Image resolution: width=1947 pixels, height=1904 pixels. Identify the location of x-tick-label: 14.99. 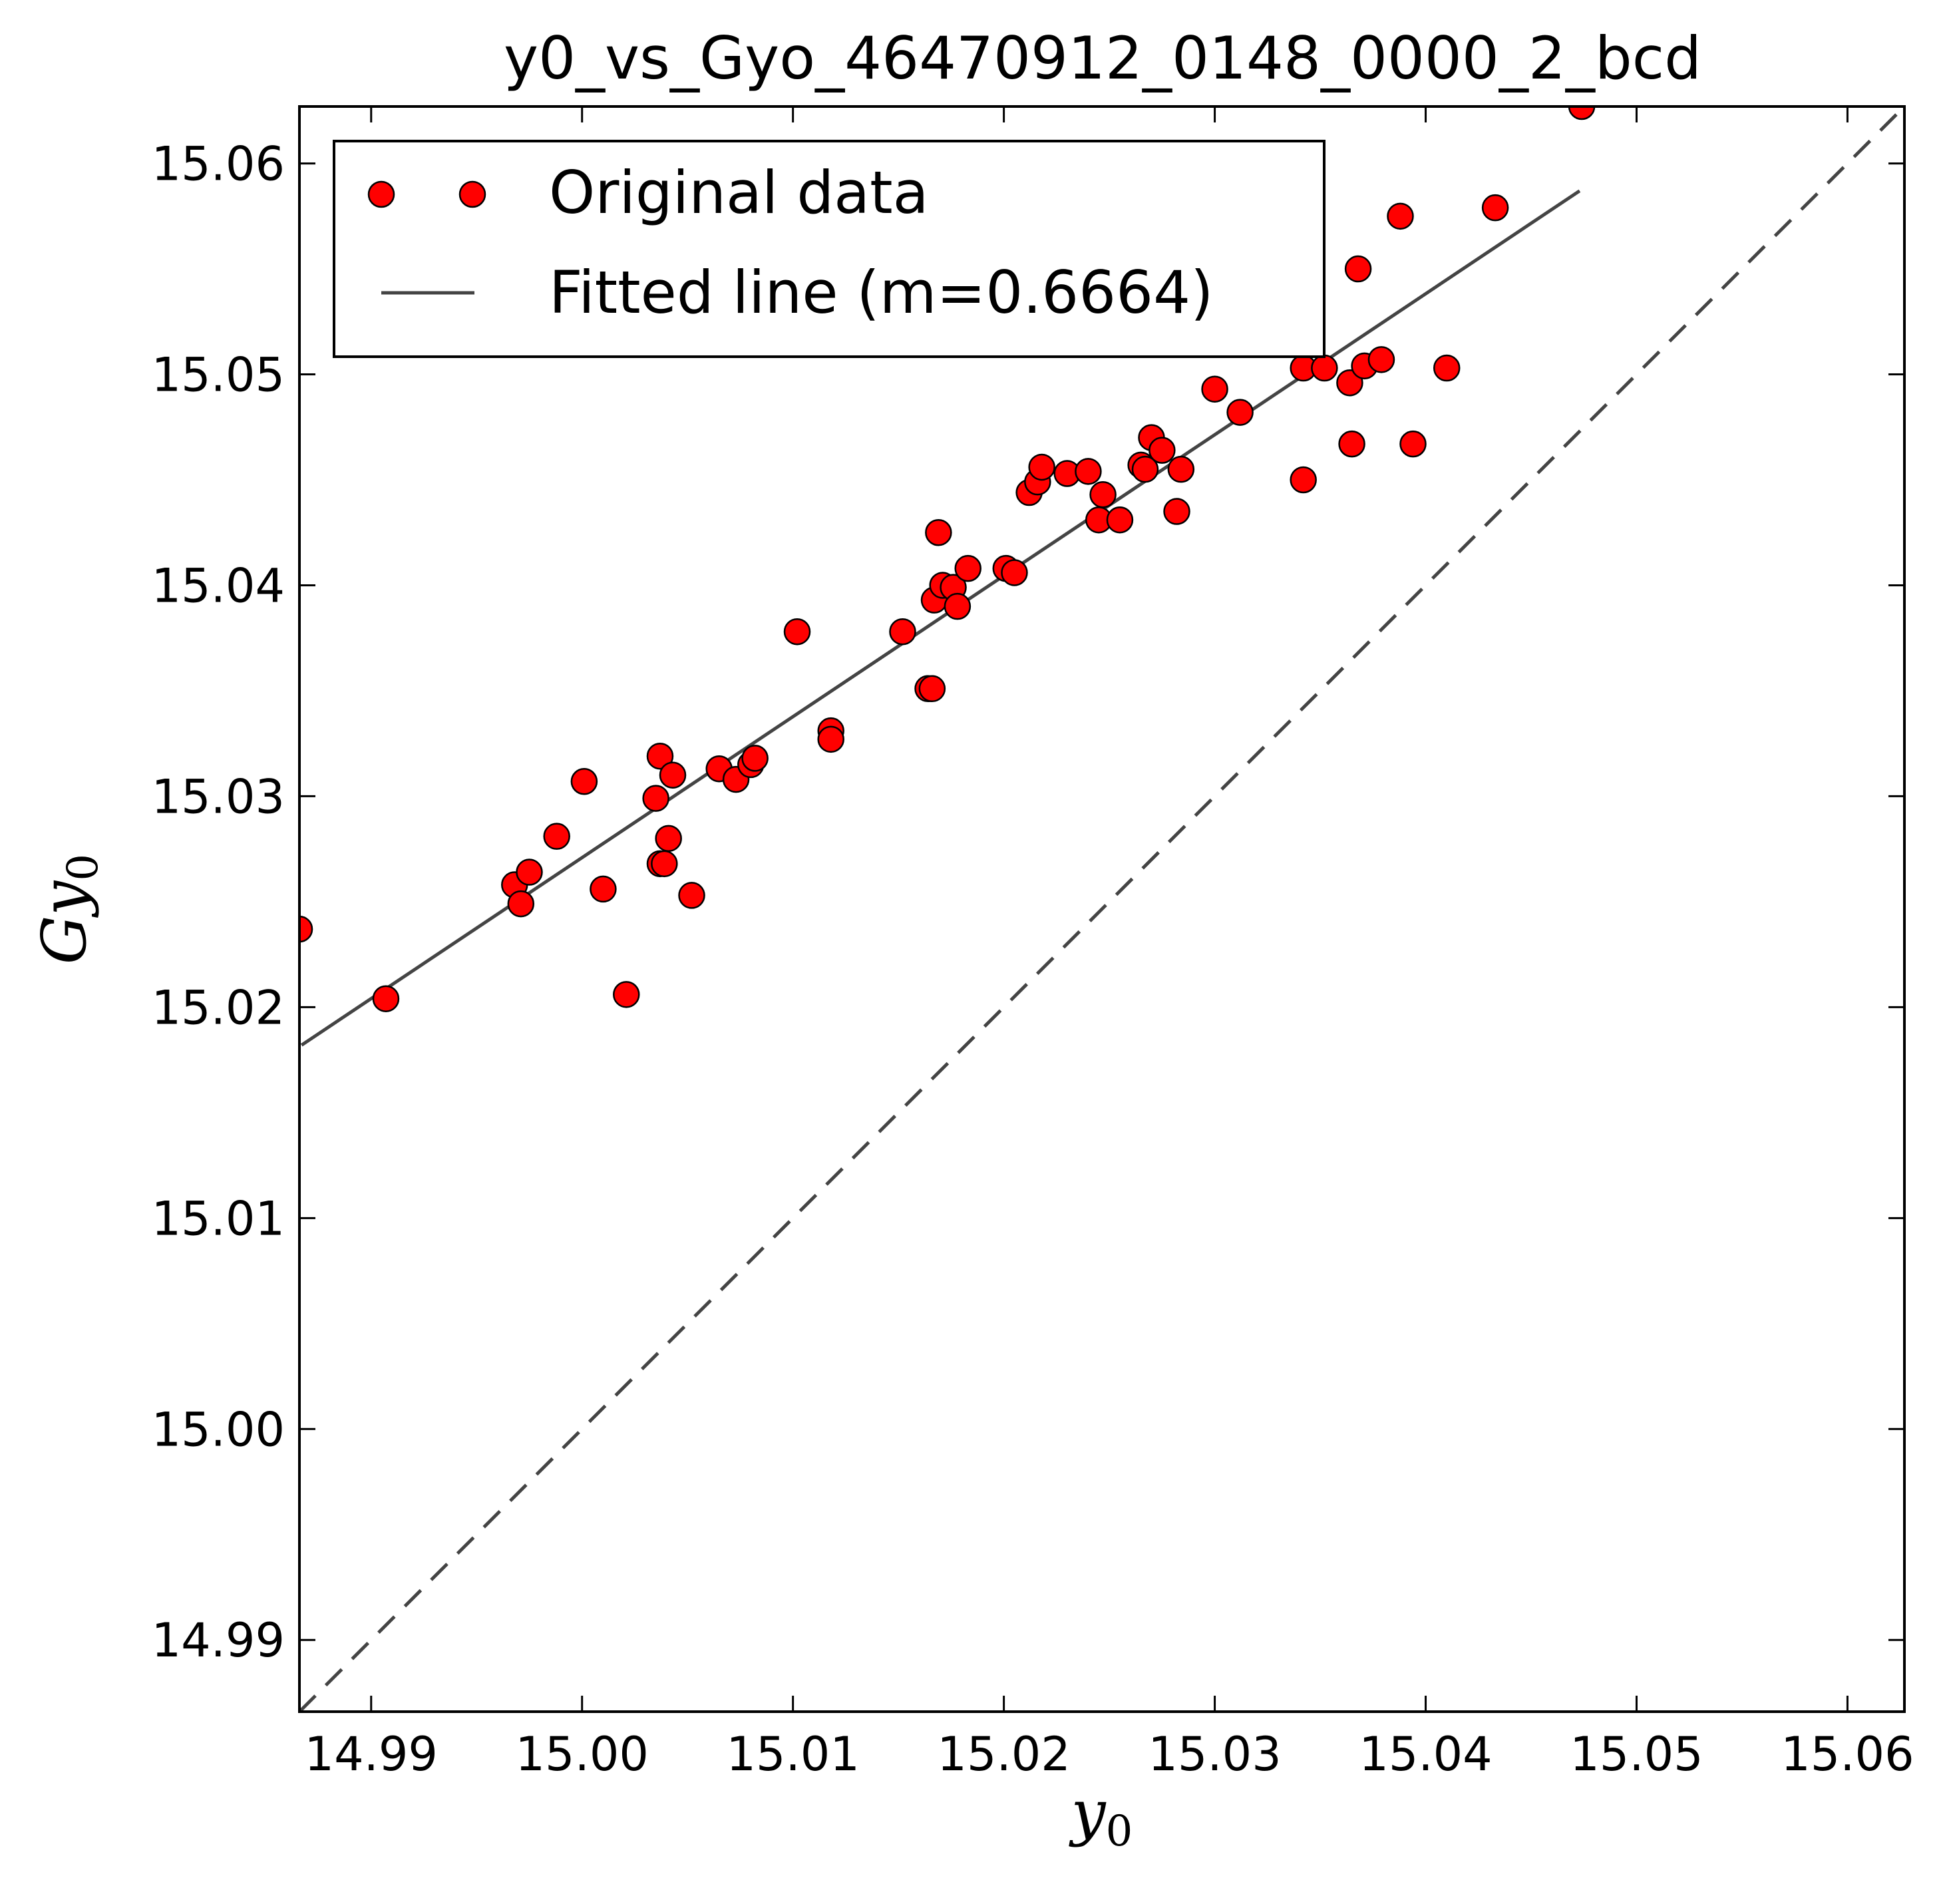
(371, 1755).